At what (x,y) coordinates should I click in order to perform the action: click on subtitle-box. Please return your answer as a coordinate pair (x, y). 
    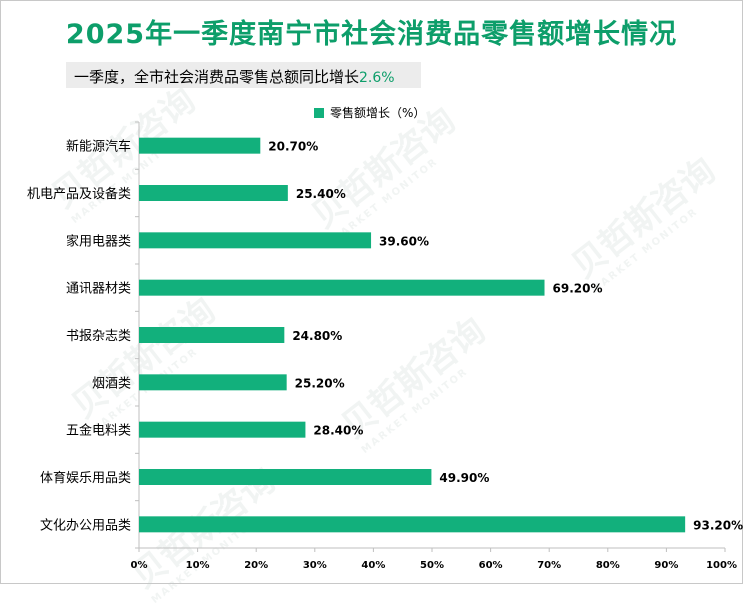
    Looking at the image, I should click on (243, 75).